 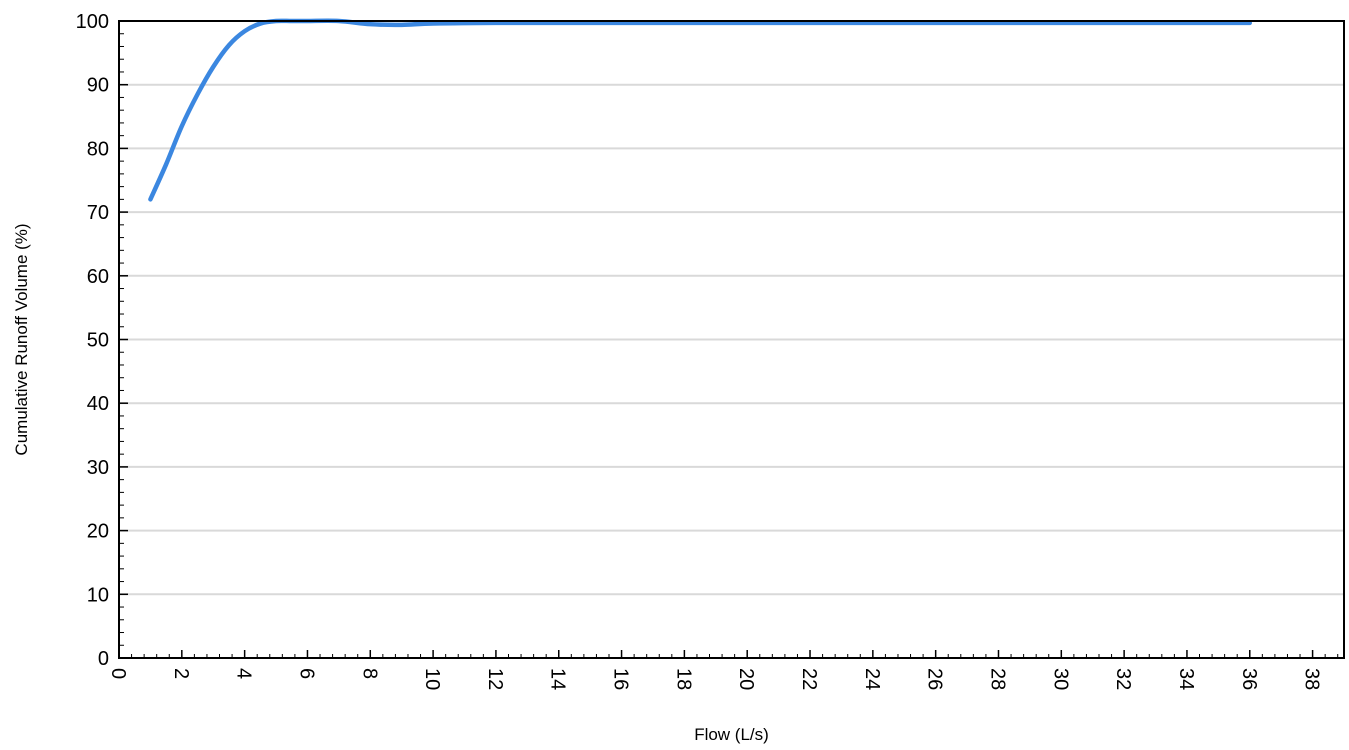 What do you see at coordinates (1123, 679) in the screenshot?
I see `x-tick-label: 32` at bounding box center [1123, 679].